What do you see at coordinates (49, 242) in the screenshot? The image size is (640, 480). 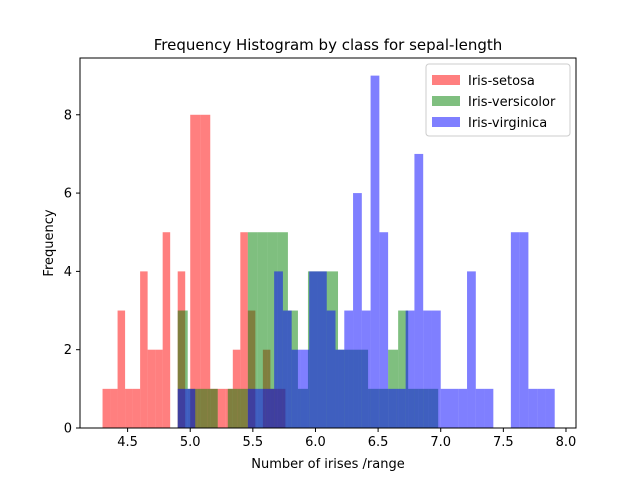 I see `y-axis-label: Frequency` at bounding box center [49, 242].